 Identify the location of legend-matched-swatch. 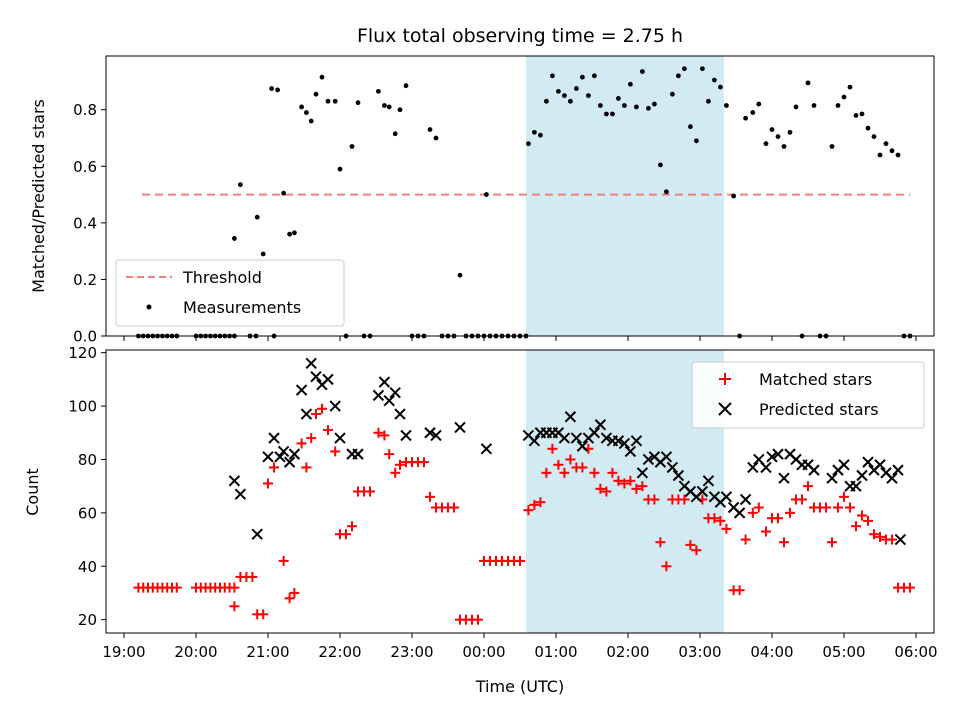
(725, 379).